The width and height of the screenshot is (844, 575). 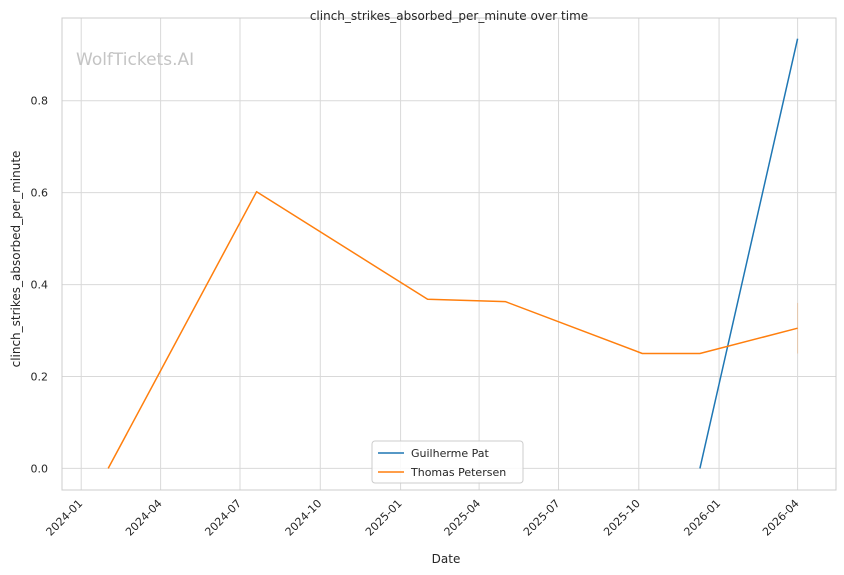 I want to click on x-axis-title: Date, so click(x=446, y=559).